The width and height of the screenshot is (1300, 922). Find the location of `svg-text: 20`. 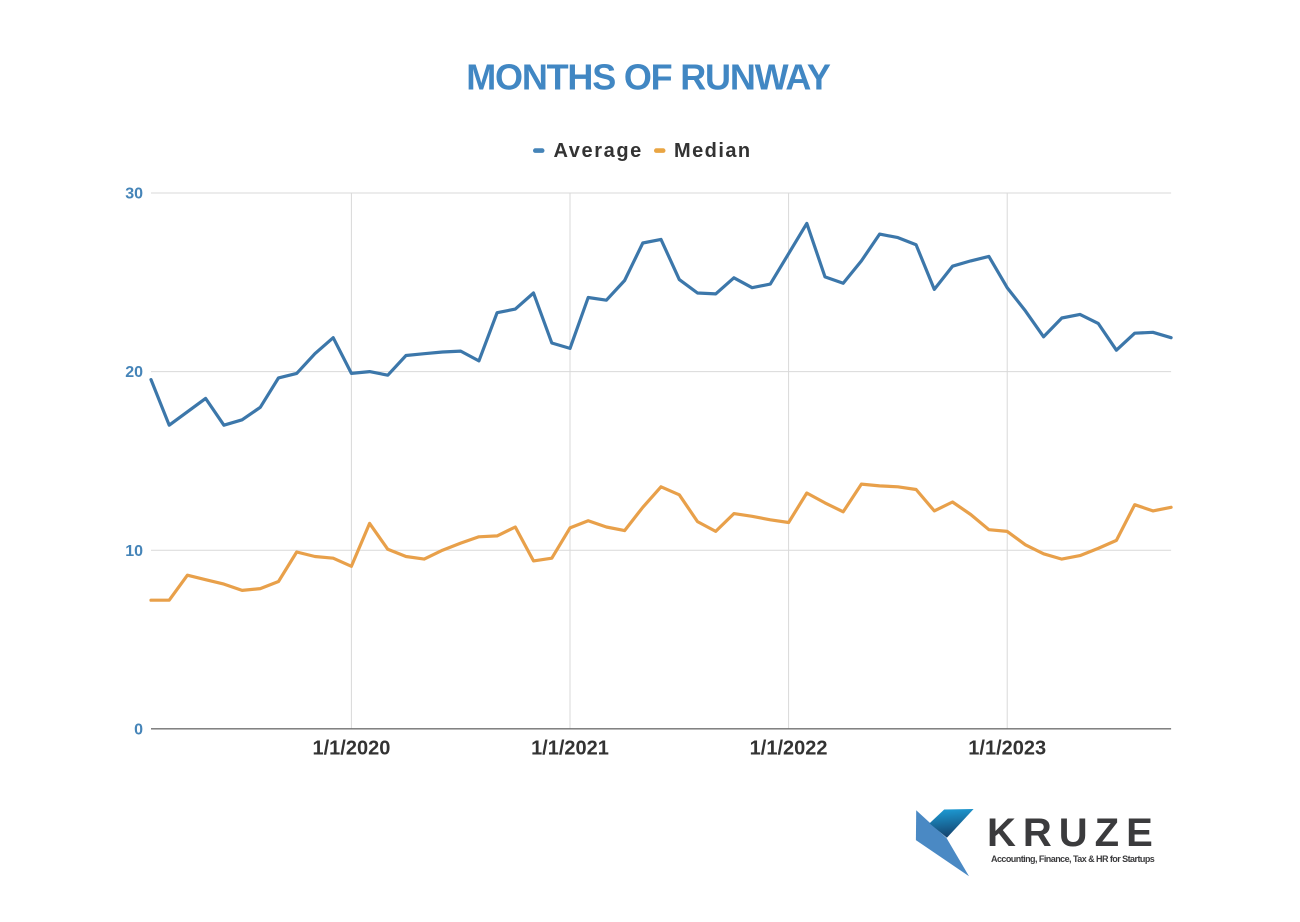

svg-text: 20 is located at coordinates (134, 372).